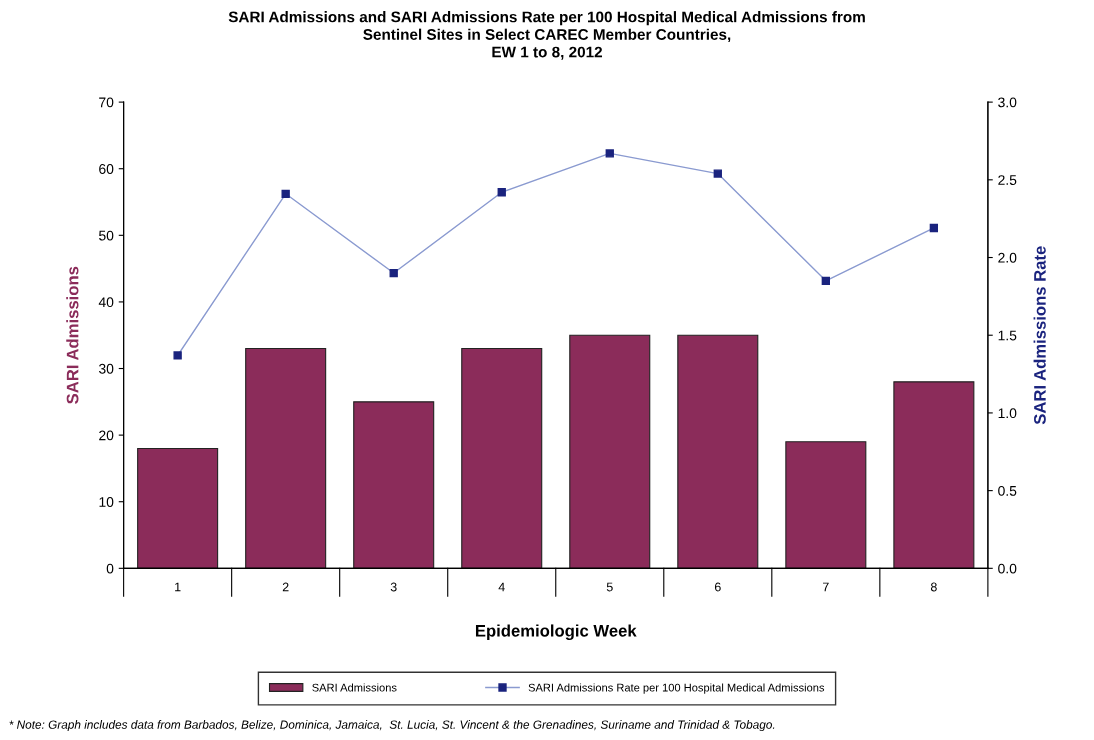 The image size is (1094, 740). I want to click on legend-label: SARI Admissions, so click(354, 687).